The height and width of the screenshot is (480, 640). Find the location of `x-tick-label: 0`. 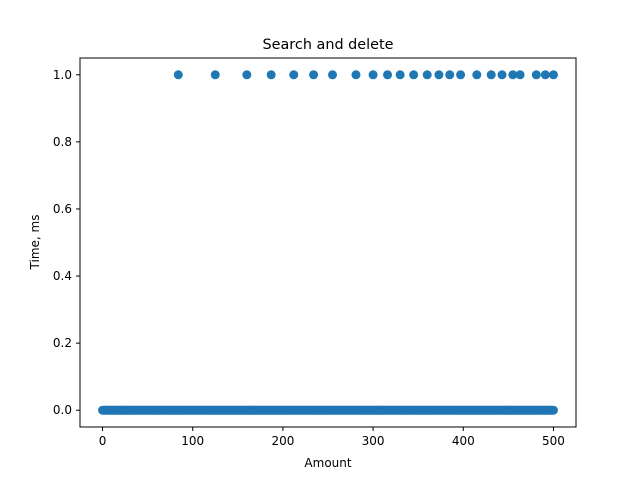

x-tick-label: 0 is located at coordinates (103, 441).